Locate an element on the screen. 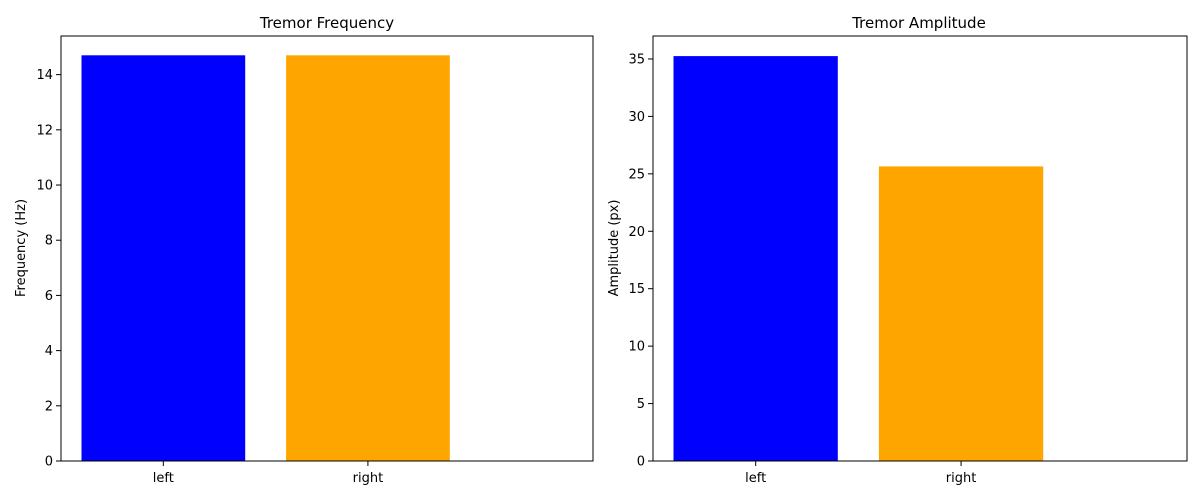 Image resolution: width=1200 pixels, height=500 pixels. amplitude-y-tick-label-15: 15 is located at coordinates (636, 289).